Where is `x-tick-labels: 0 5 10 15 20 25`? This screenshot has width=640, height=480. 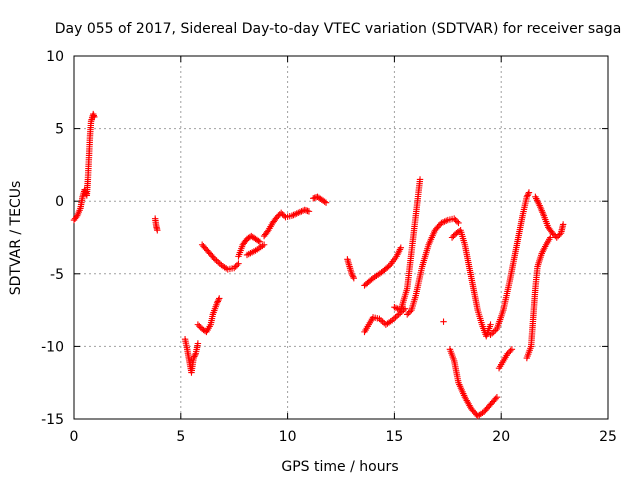 x-tick-labels: 0 5 10 15 20 25 is located at coordinates (343, 437).